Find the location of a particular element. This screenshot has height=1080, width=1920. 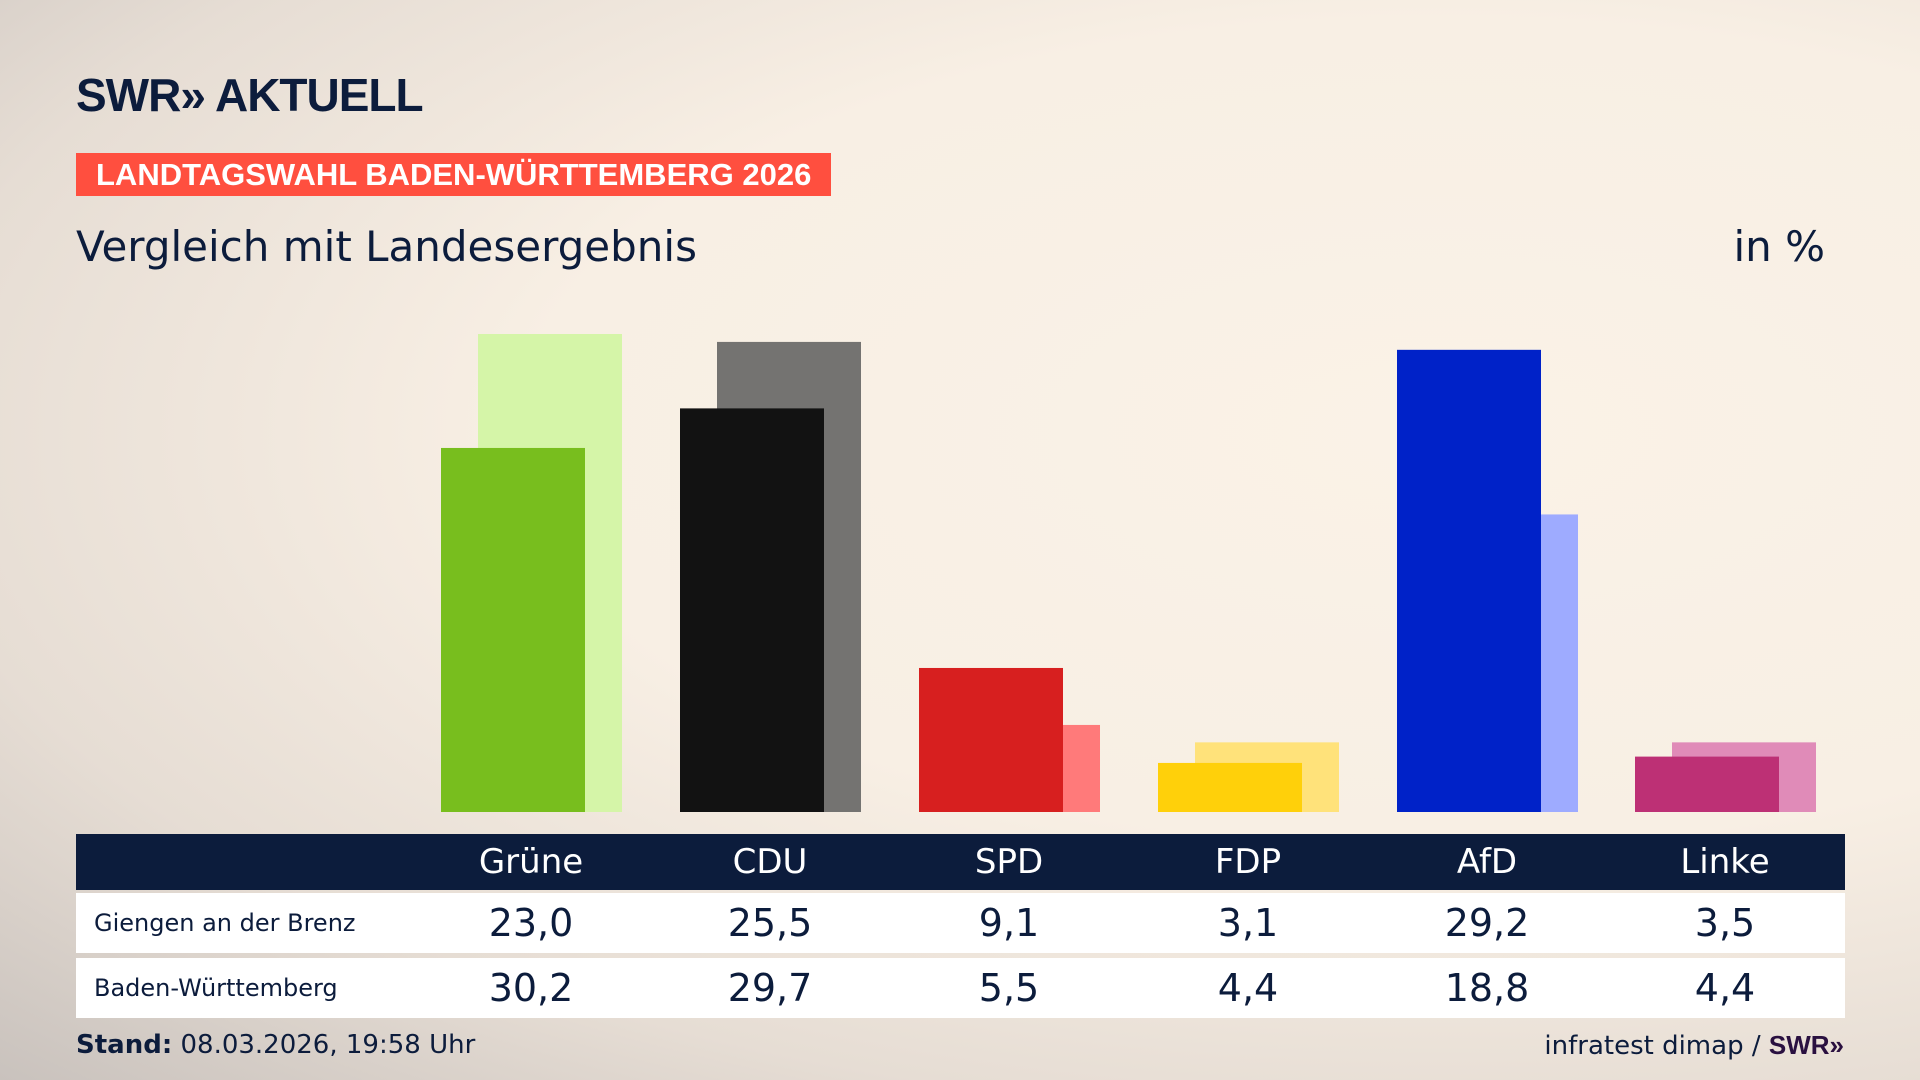

table-cell: 25,5 is located at coordinates (770, 923).